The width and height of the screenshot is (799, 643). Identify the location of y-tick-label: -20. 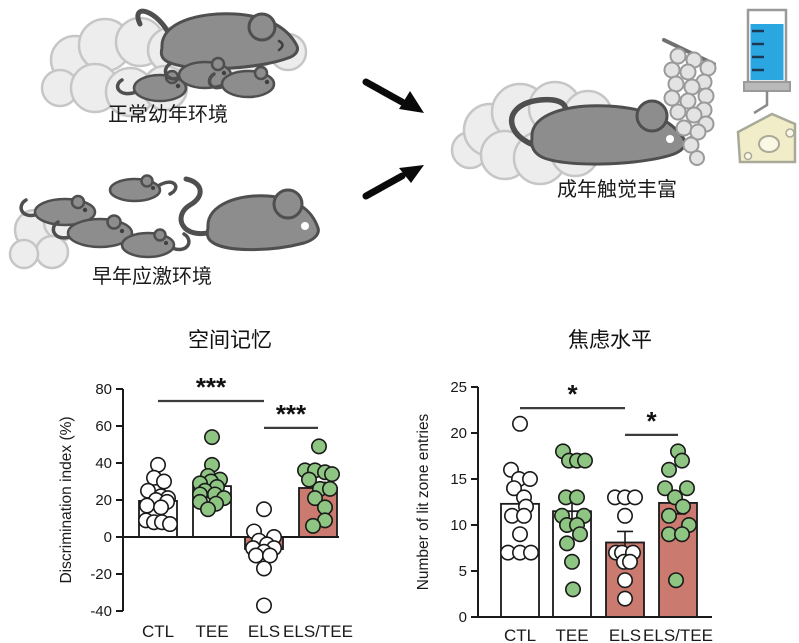
(101, 574).